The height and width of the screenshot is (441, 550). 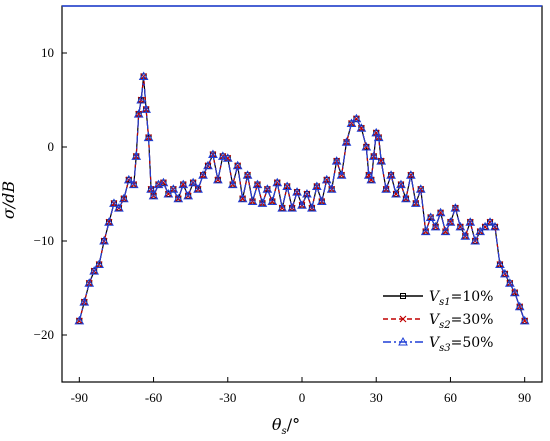 What do you see at coordinates (277, 424) in the screenshot?
I see `x-axis-label-main: θ` at bounding box center [277, 424].